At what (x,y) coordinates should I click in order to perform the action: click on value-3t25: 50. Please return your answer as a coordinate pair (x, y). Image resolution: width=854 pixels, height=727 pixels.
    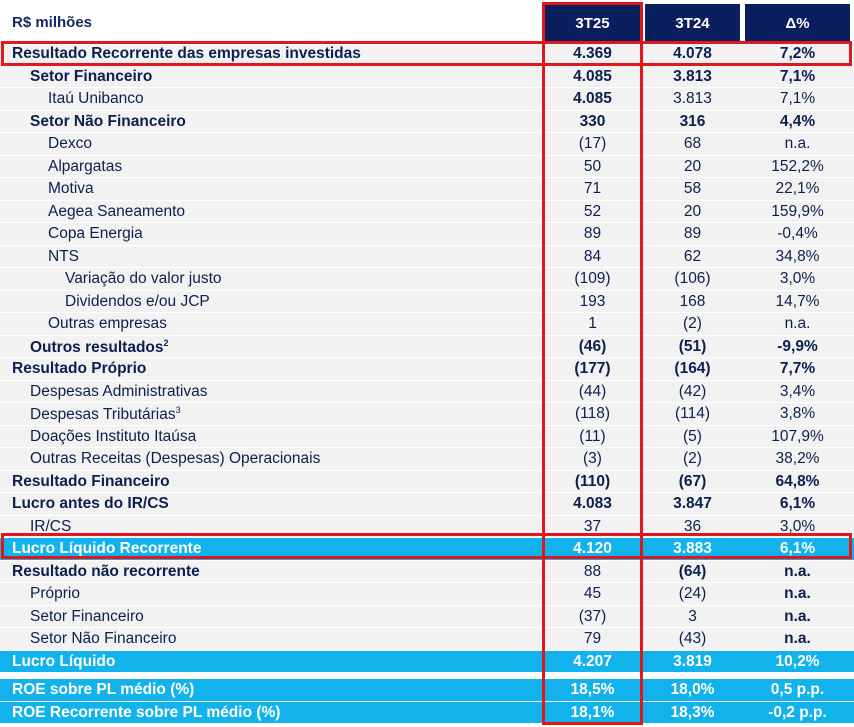
    Looking at the image, I should click on (592, 166).